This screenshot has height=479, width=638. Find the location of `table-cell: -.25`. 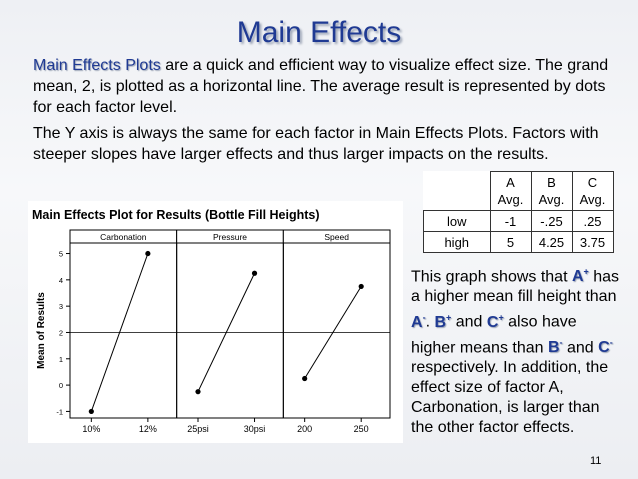

table-cell: -.25 is located at coordinates (551, 221).